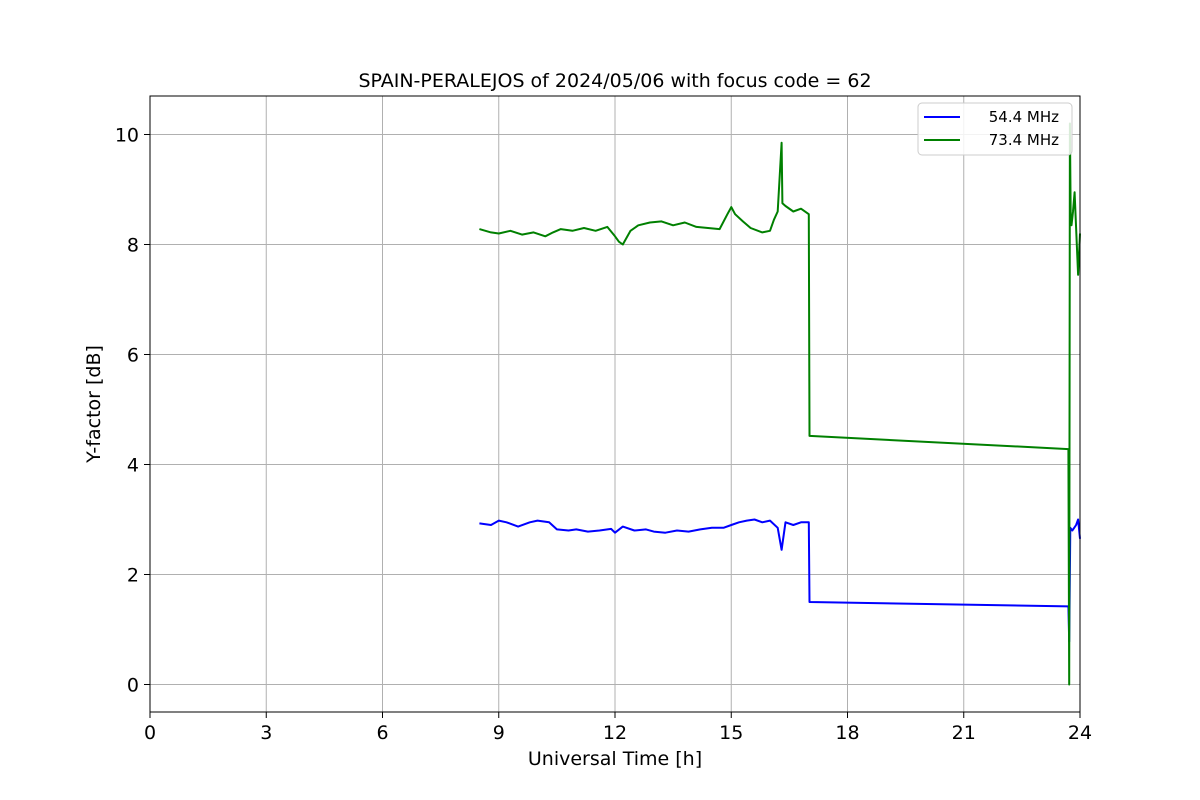  Describe the element at coordinates (266, 733) in the screenshot. I see `x-tick-label: 3` at that location.